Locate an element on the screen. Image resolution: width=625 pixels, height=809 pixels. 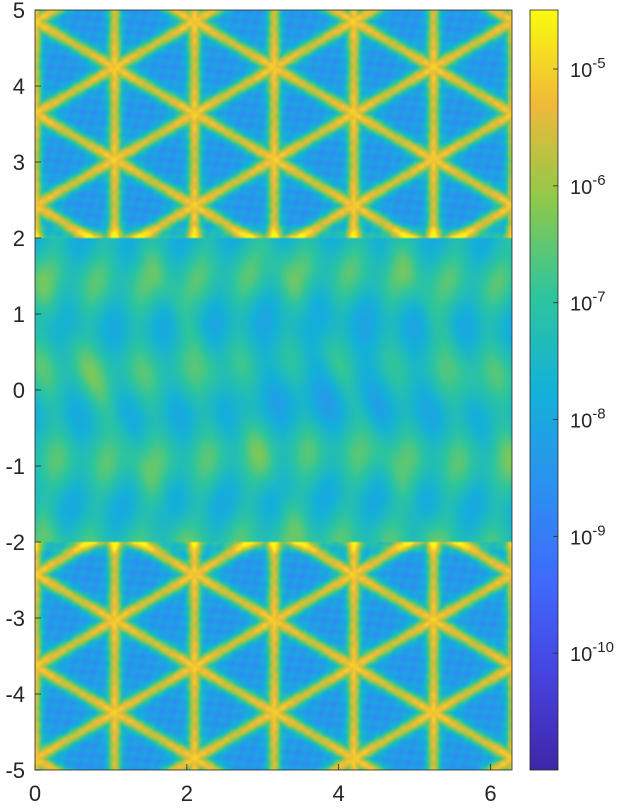
x-axis: 0 2 4 6 is located at coordinates (263, 785).